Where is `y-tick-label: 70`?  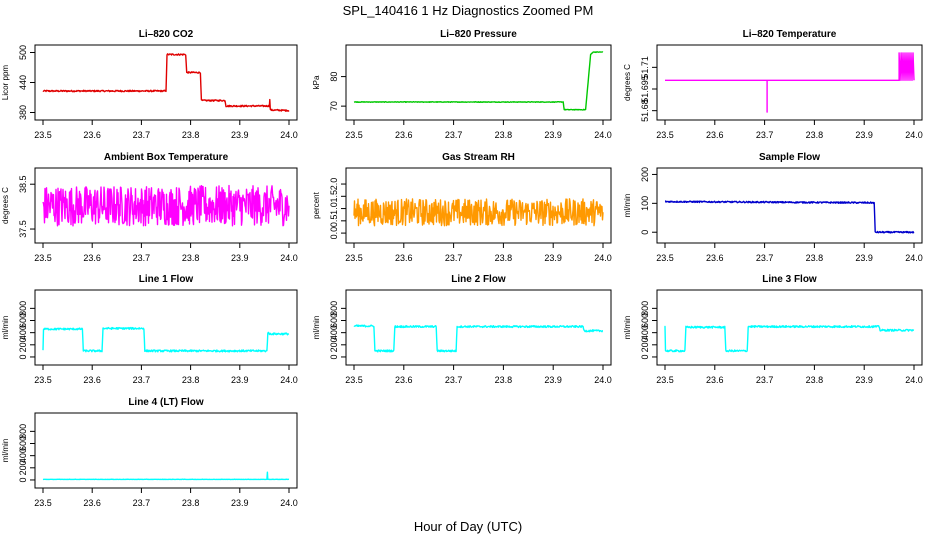 y-tick-label: 70 is located at coordinates (334, 106).